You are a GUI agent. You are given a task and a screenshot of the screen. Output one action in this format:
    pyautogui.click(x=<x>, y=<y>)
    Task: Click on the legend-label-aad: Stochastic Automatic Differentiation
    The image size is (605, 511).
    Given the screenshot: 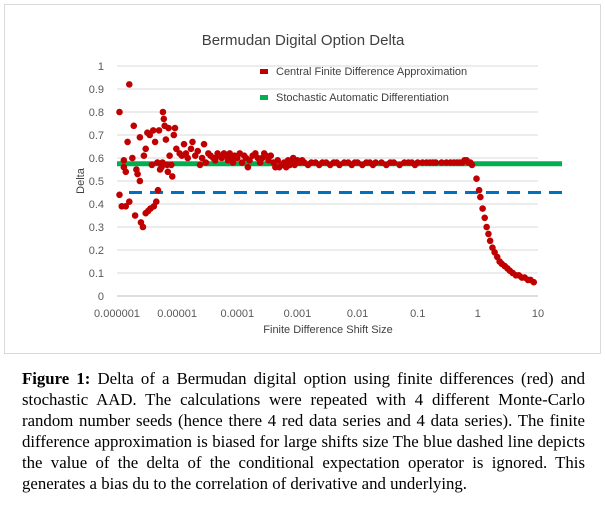 What is the action you would take?
    pyautogui.click(x=362, y=98)
    